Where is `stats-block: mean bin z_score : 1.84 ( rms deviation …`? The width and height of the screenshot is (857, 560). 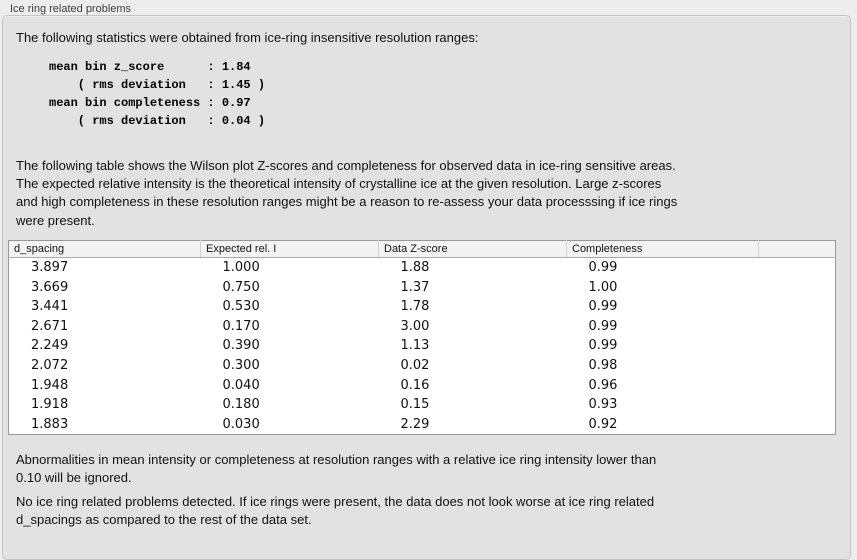
stats-block: mean bin z_score : 1.84 ( rms deviation … is located at coordinates (157, 94).